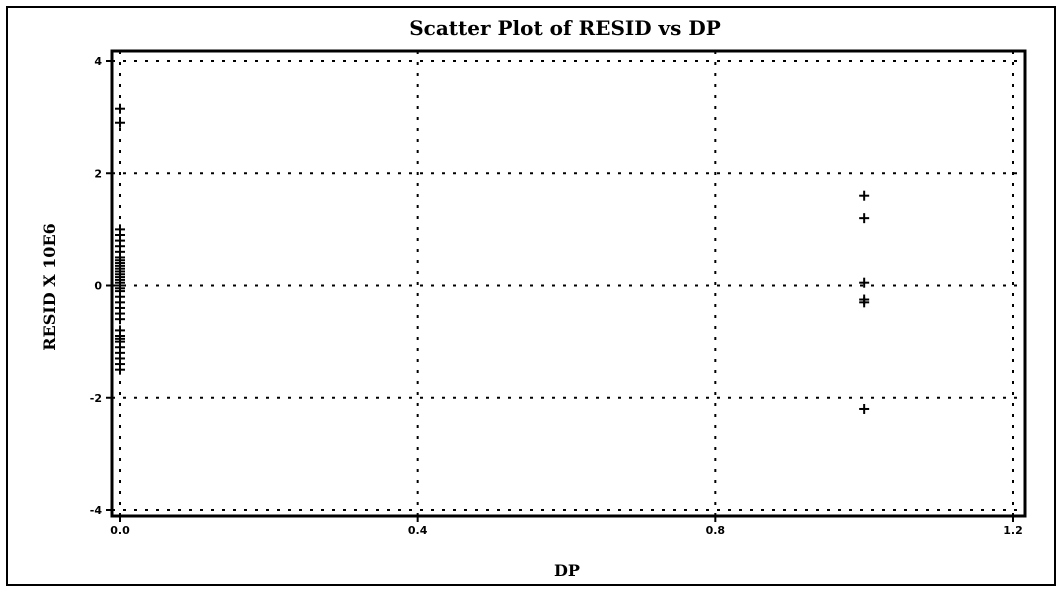  I want to click on x-tick-label: 0.4, so click(418, 530).